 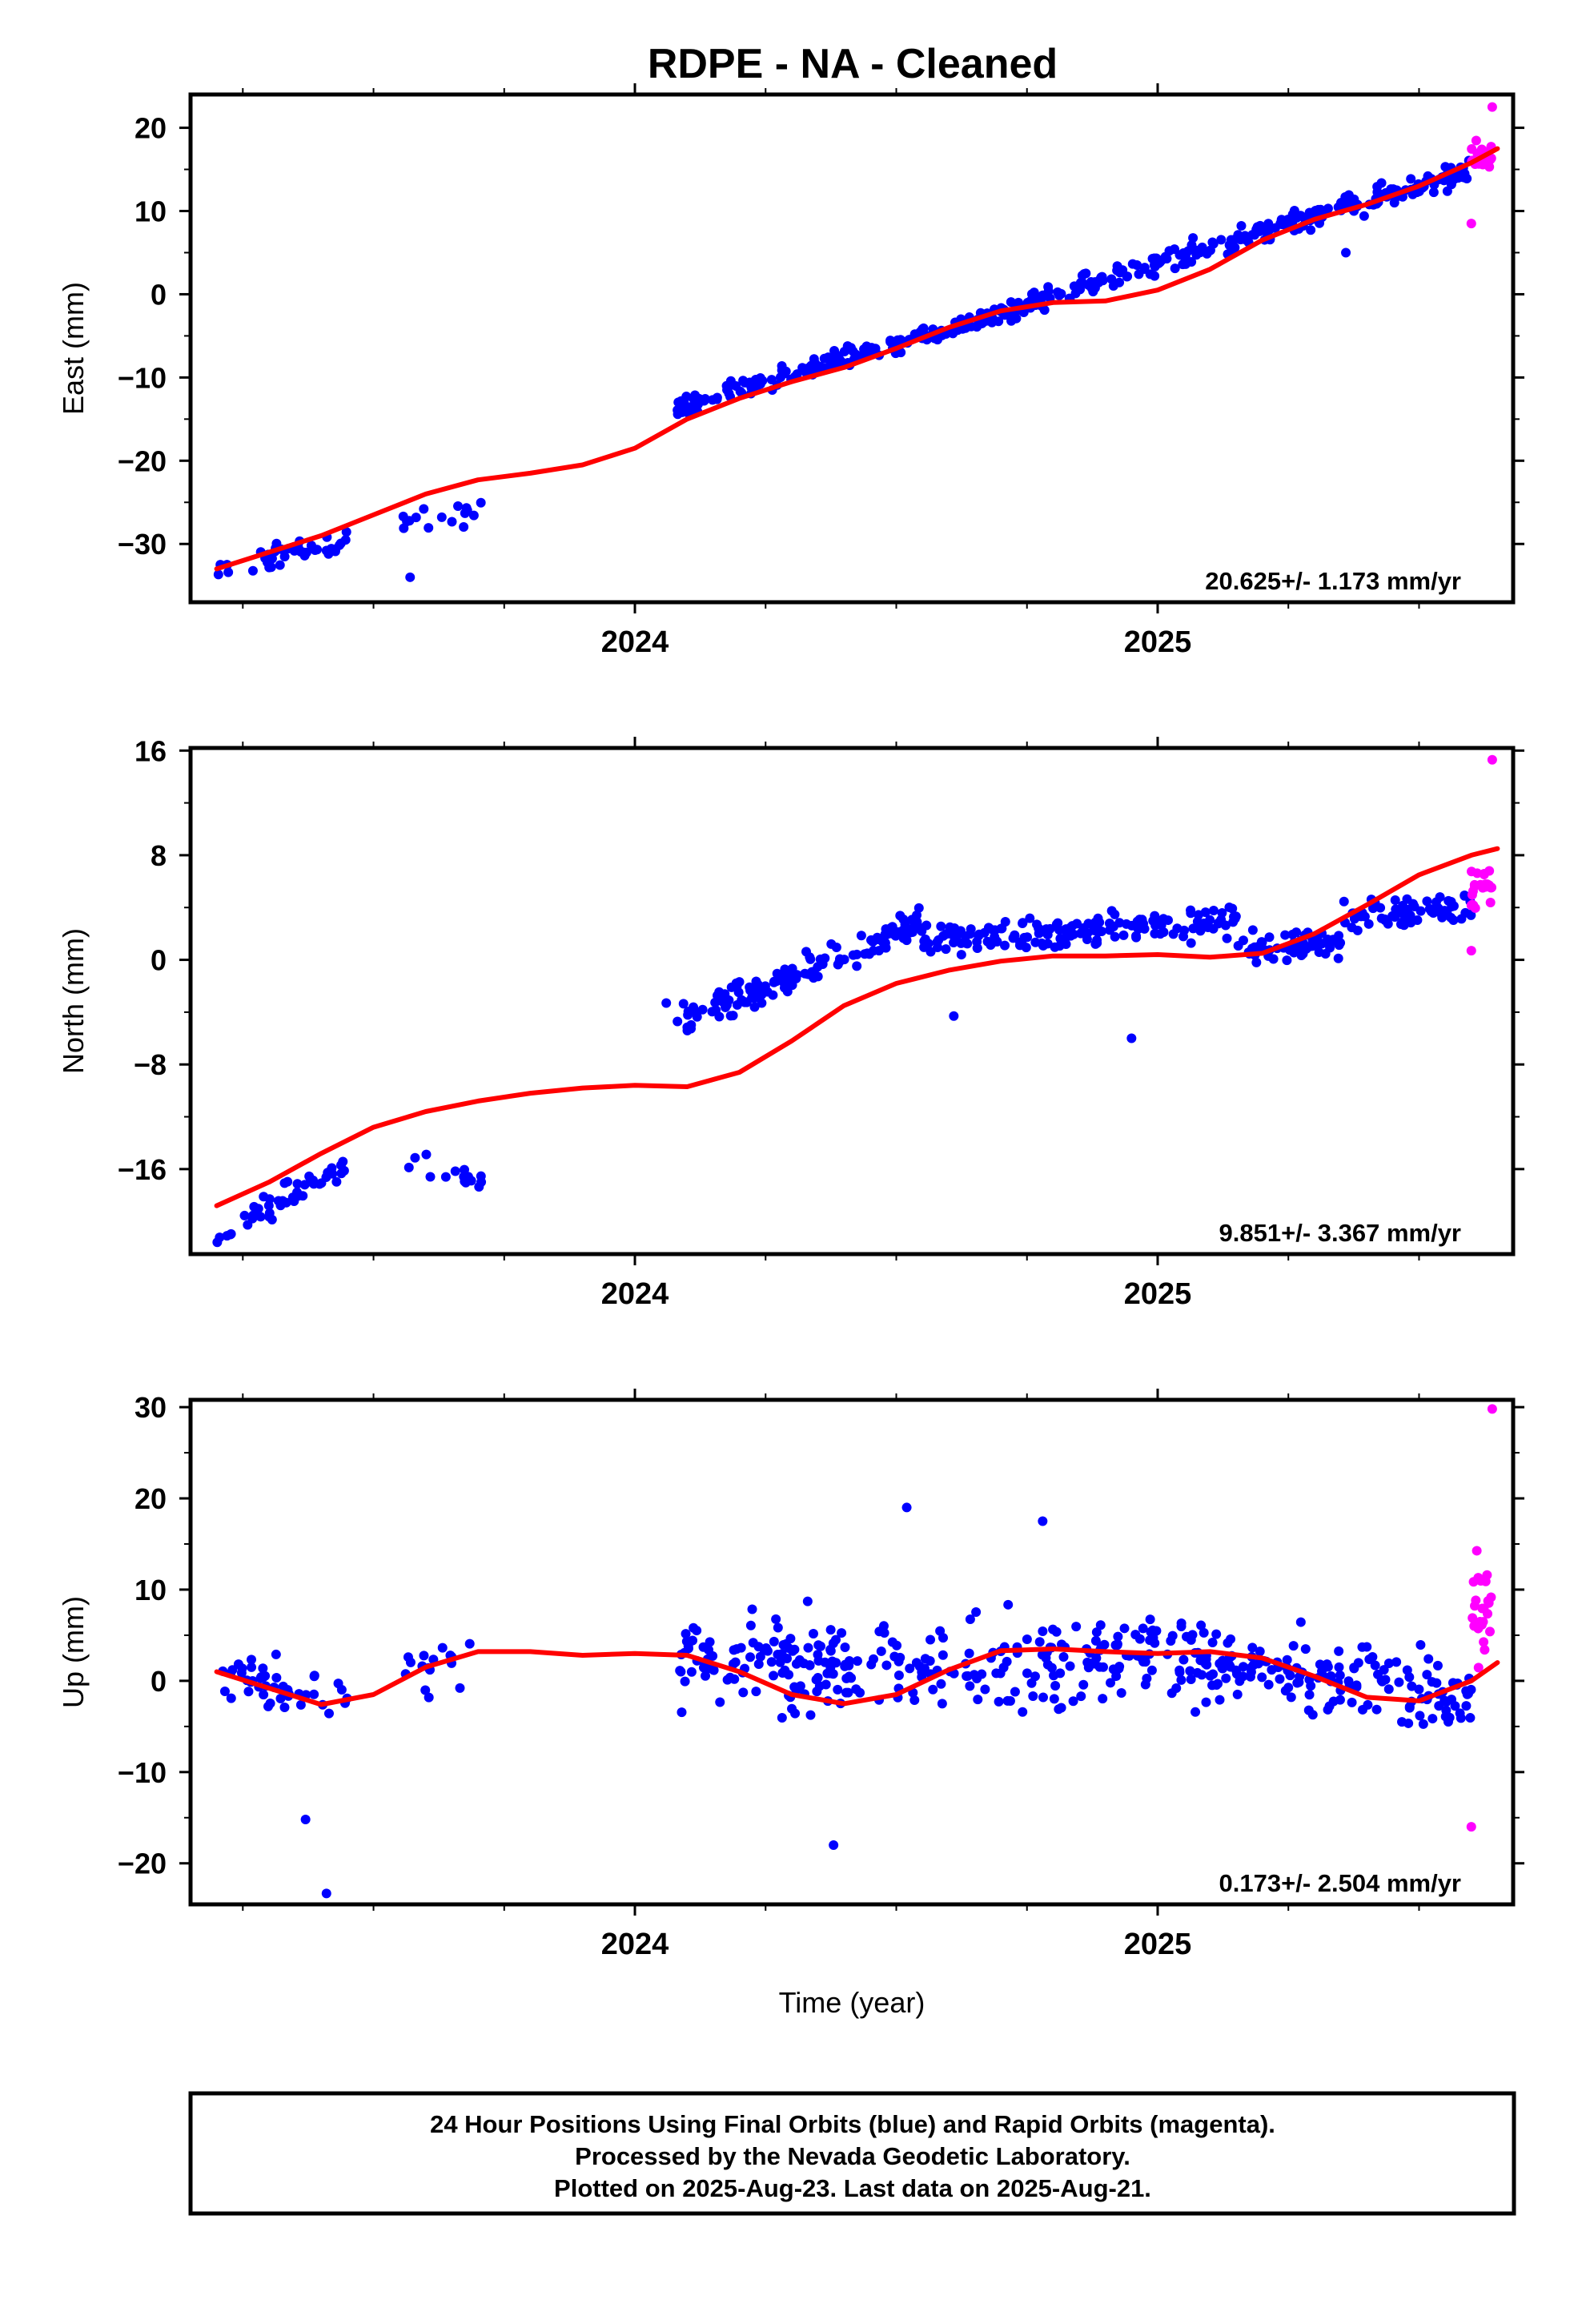 What do you see at coordinates (159, 294) in the screenshot?
I see `y-tick-label: 0` at bounding box center [159, 294].